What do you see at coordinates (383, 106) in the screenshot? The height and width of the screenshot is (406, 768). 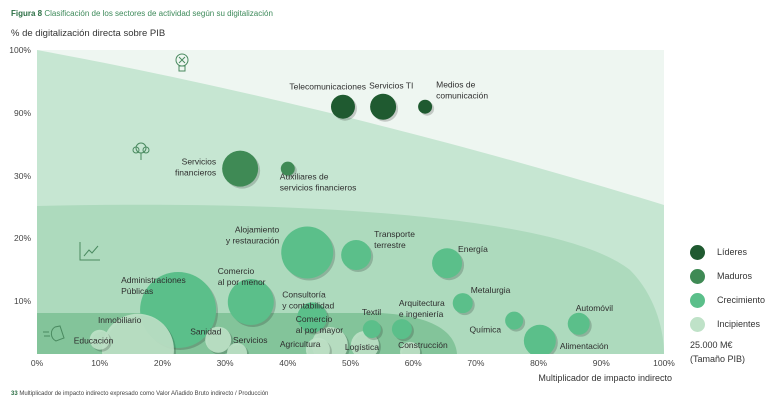 I see `bubble-servicios-ti` at bounding box center [383, 106].